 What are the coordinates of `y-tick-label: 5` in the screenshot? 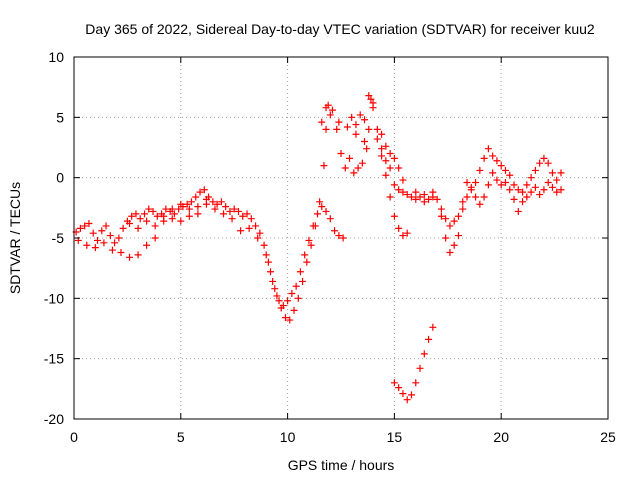 It's located at (60, 117).